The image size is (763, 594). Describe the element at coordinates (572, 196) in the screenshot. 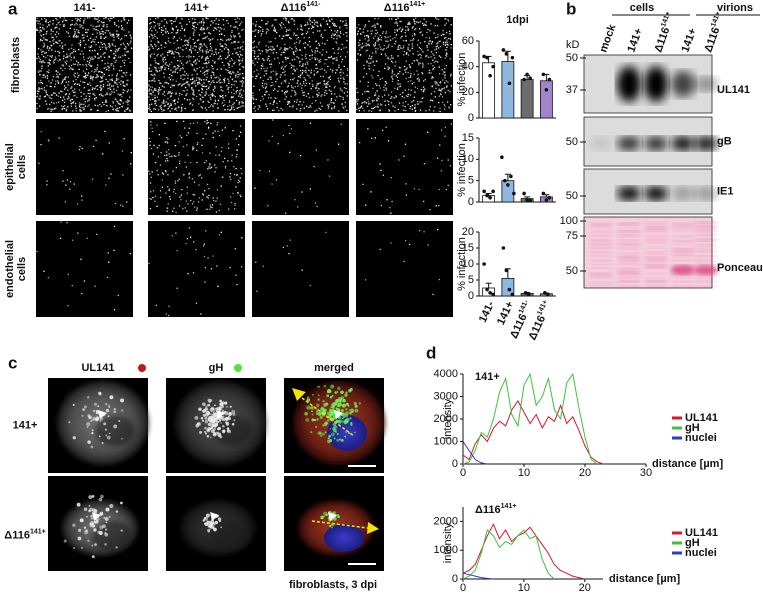

I see `marker-label: 50` at that location.